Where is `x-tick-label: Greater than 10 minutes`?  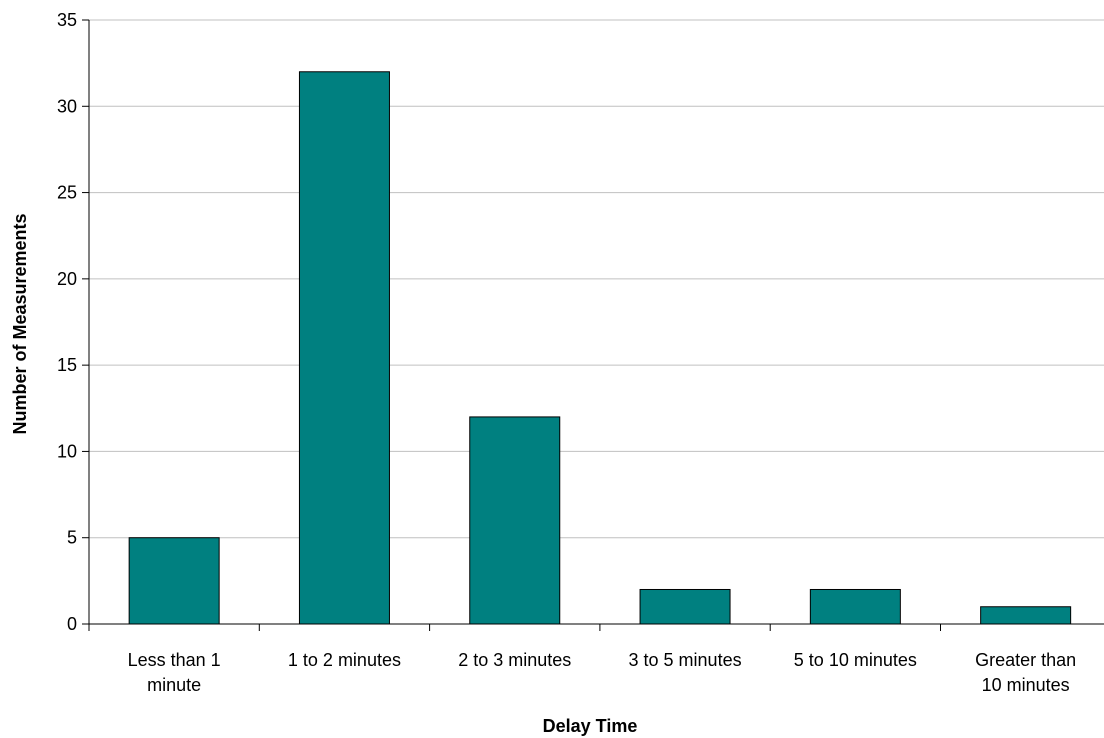 x-tick-label: Greater than 10 minutes is located at coordinates (1025, 672).